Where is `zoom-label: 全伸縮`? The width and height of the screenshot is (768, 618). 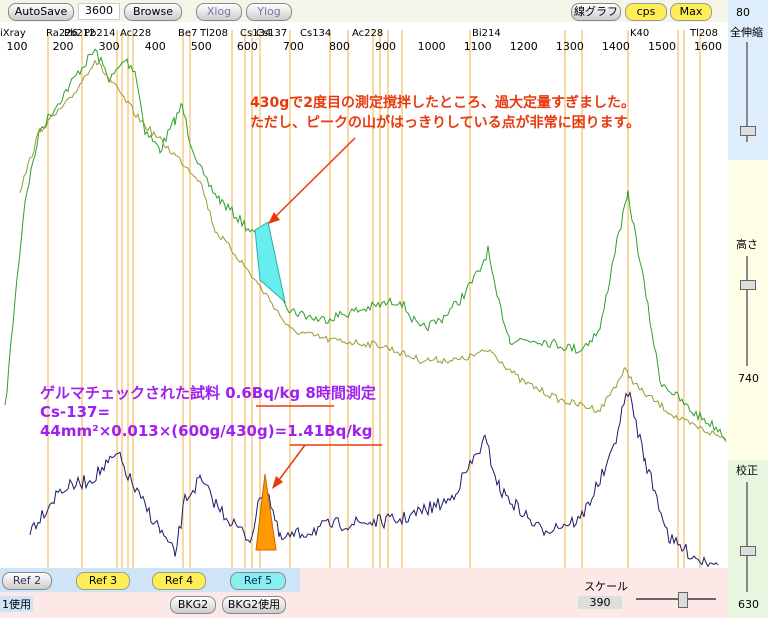
zoom-label: 全伸縮 is located at coordinates (746, 32).